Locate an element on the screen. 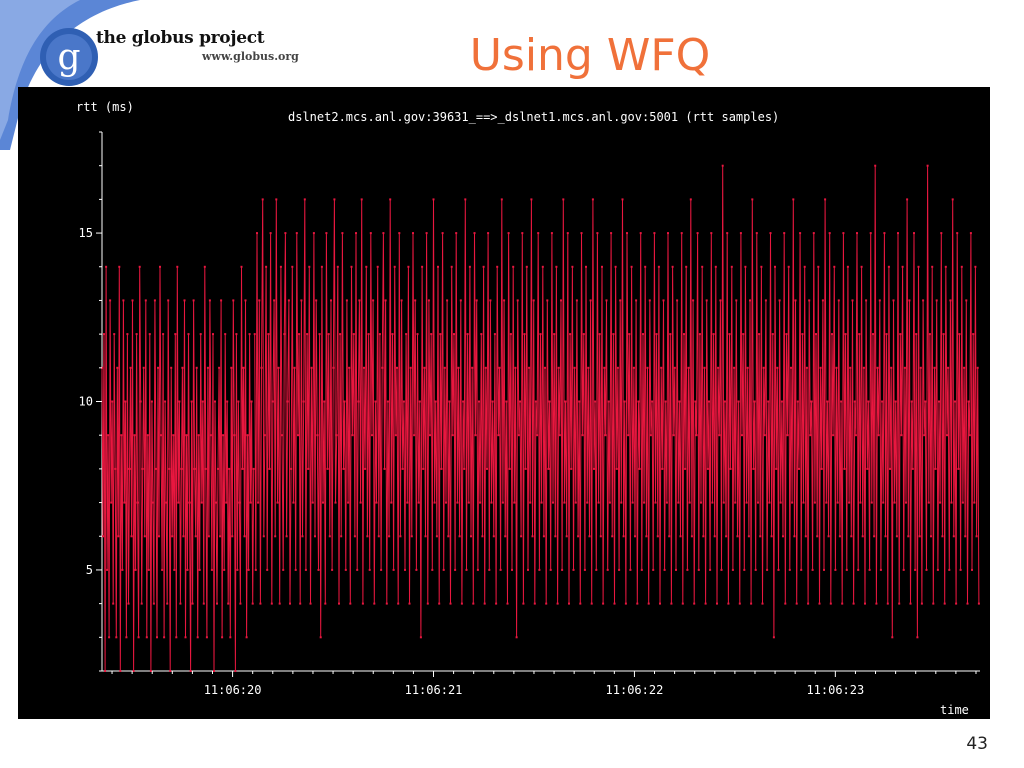  logo-text: the globus project is located at coordinates (180, 38).